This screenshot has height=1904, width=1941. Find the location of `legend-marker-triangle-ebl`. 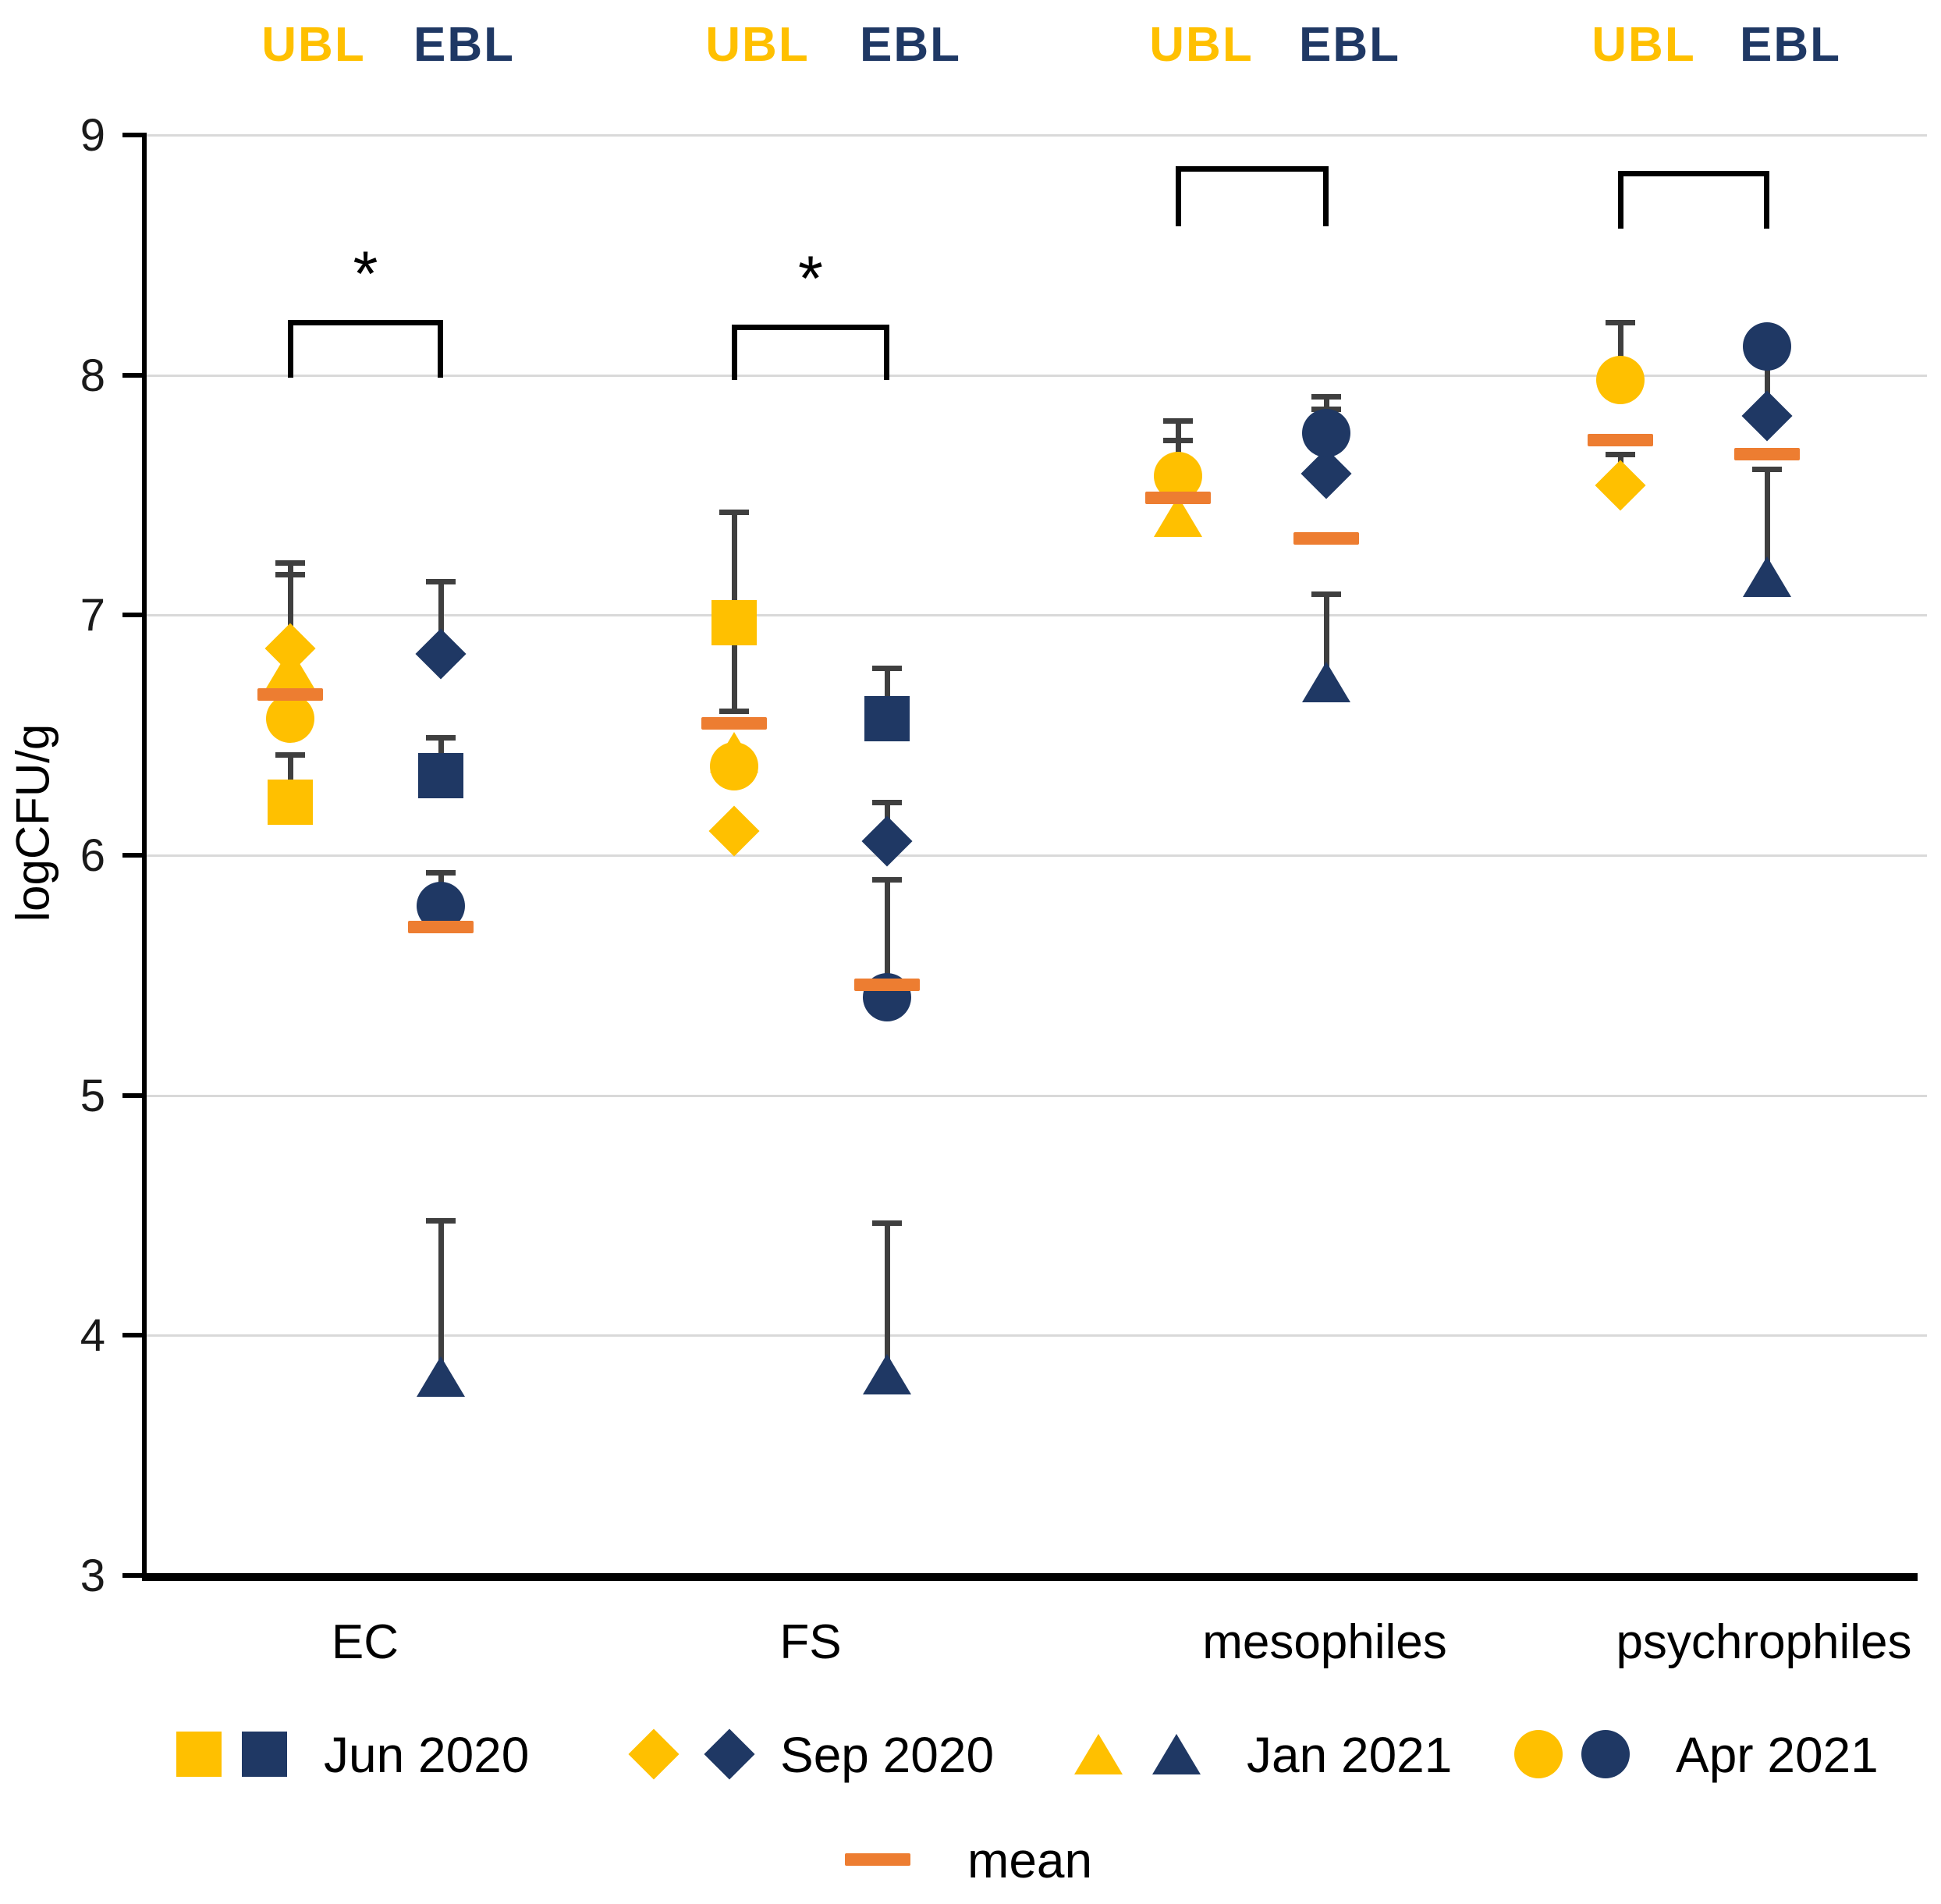

legend-marker-triangle-ebl is located at coordinates (1176, 1754).